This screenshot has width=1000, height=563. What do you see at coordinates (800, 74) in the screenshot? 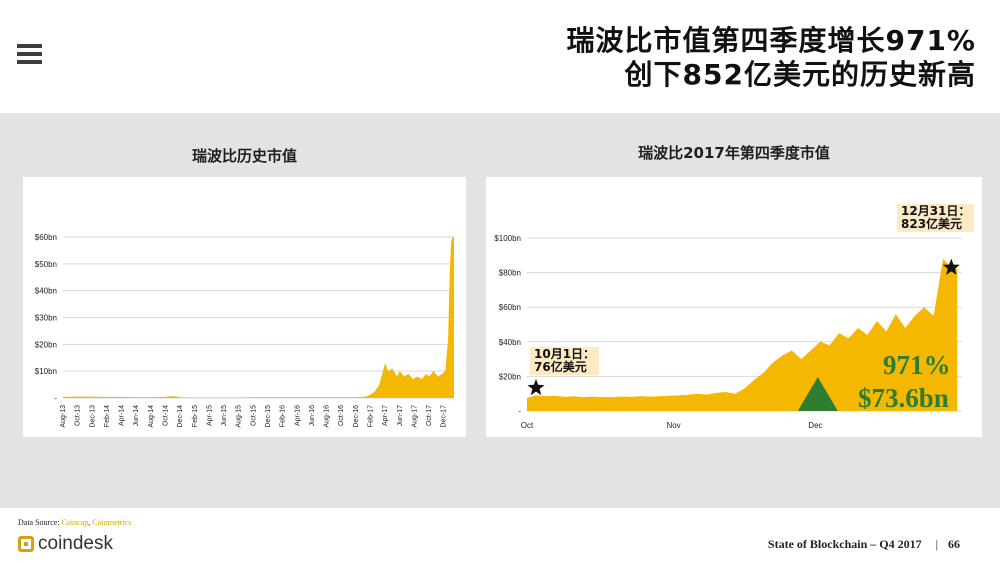
I see `title-line-2: 创下852亿美元的历史新高` at bounding box center [800, 74].